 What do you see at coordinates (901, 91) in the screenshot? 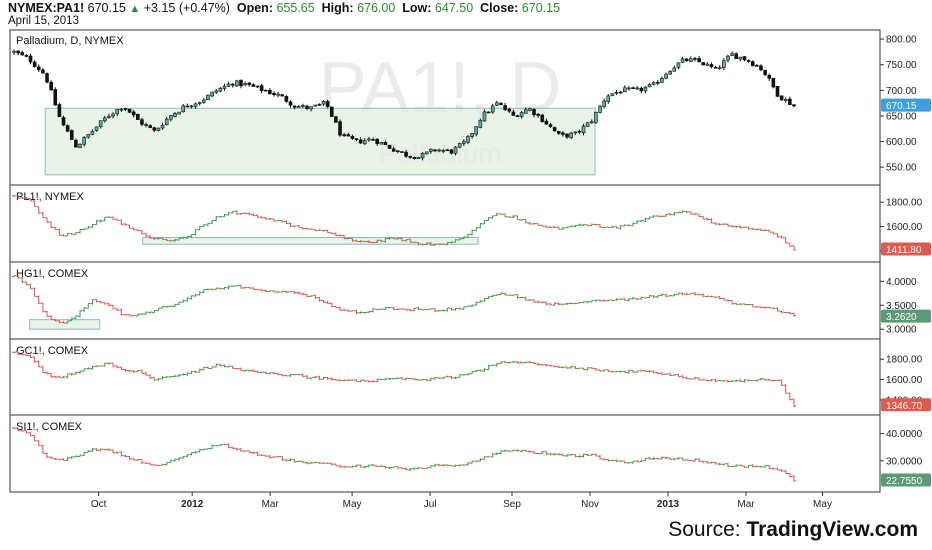
I see `y-tick-label: 700.00` at bounding box center [901, 91].